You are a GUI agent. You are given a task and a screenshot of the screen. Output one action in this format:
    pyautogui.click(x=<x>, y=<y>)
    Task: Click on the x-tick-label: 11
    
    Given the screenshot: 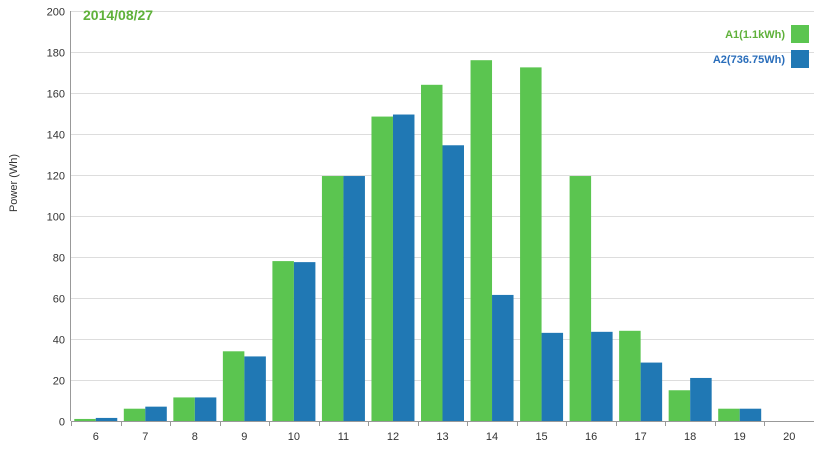 What is the action you would take?
    pyautogui.click(x=343, y=437)
    